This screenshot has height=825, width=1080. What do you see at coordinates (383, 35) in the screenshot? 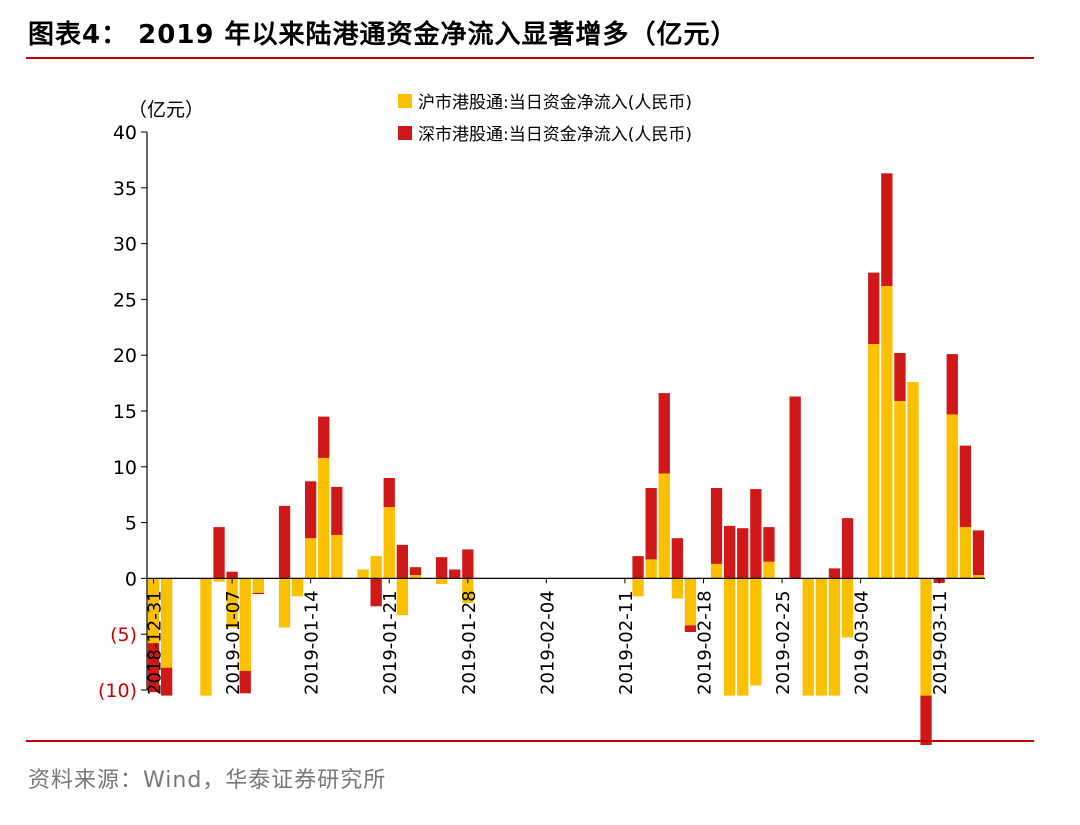
I see `figure-title: 图表4： 2019 年以来陆港通资金净流入显著增多（亿元）` at bounding box center [383, 35].